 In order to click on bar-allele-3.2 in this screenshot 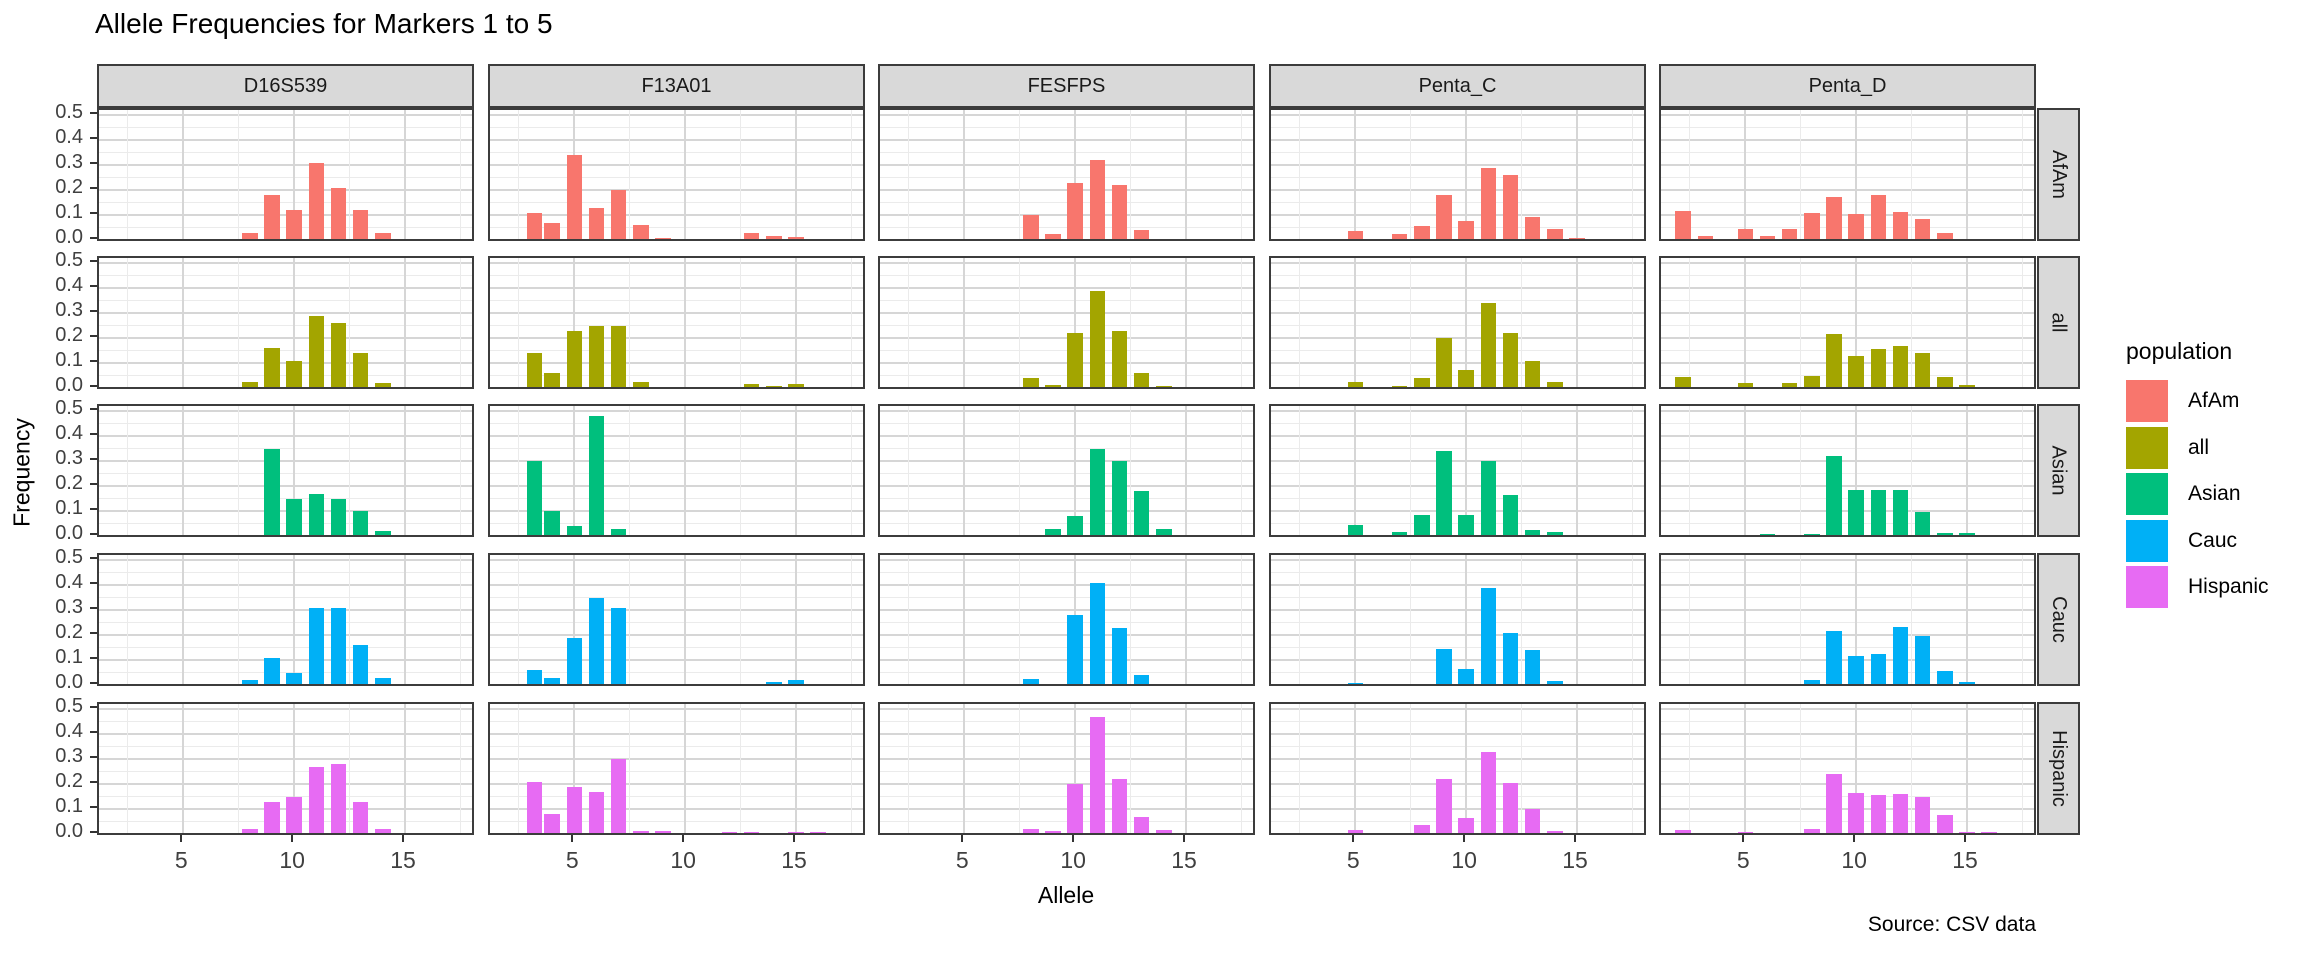, I will do `click(534, 225)`.